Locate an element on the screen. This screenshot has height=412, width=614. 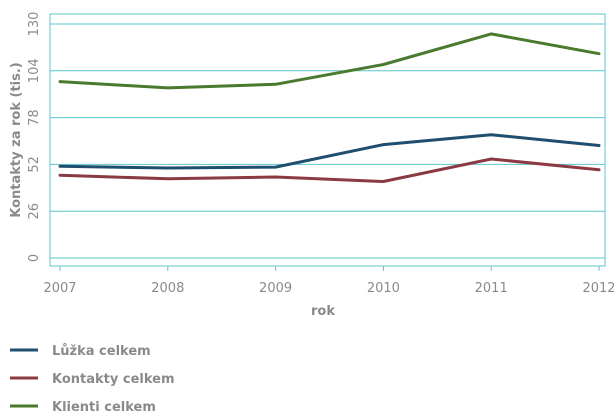
x-tick-label: 2009 is located at coordinates (275, 288).